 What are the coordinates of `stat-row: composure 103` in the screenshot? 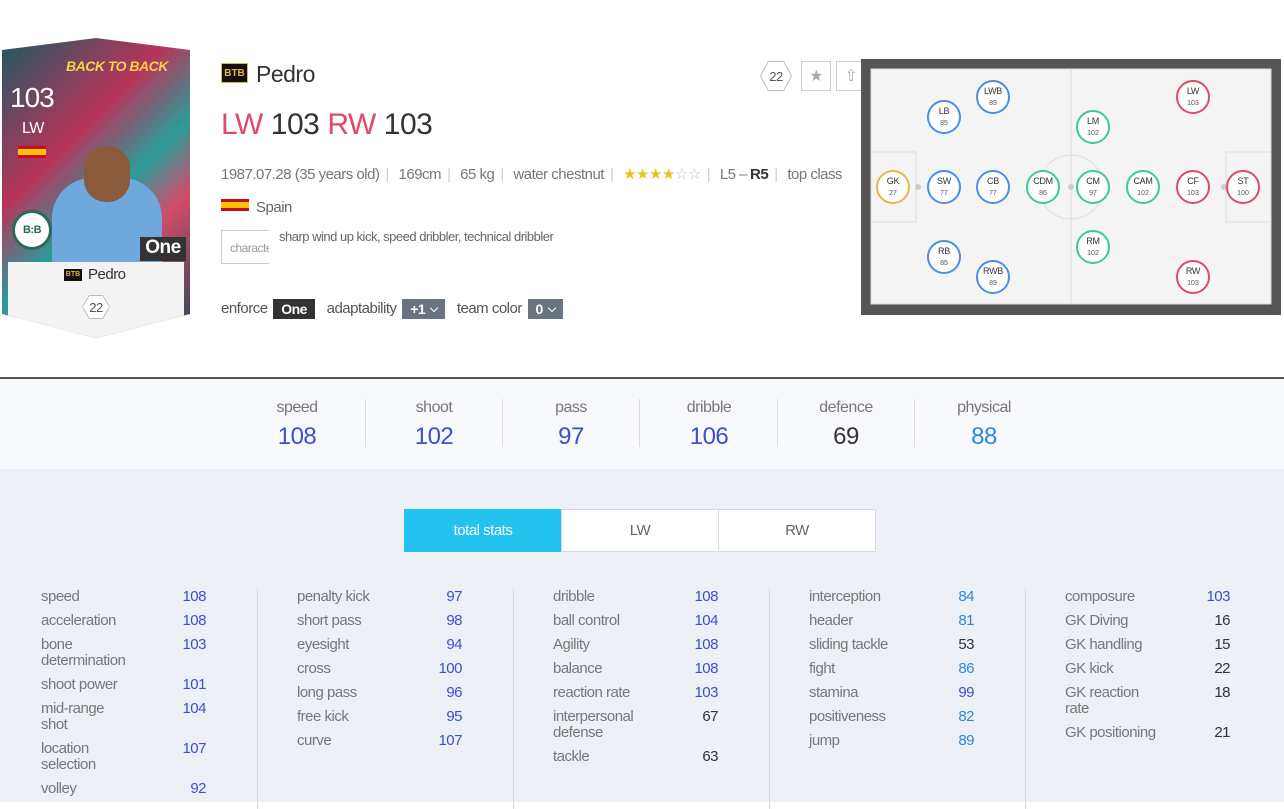 It's located at (1148, 596).